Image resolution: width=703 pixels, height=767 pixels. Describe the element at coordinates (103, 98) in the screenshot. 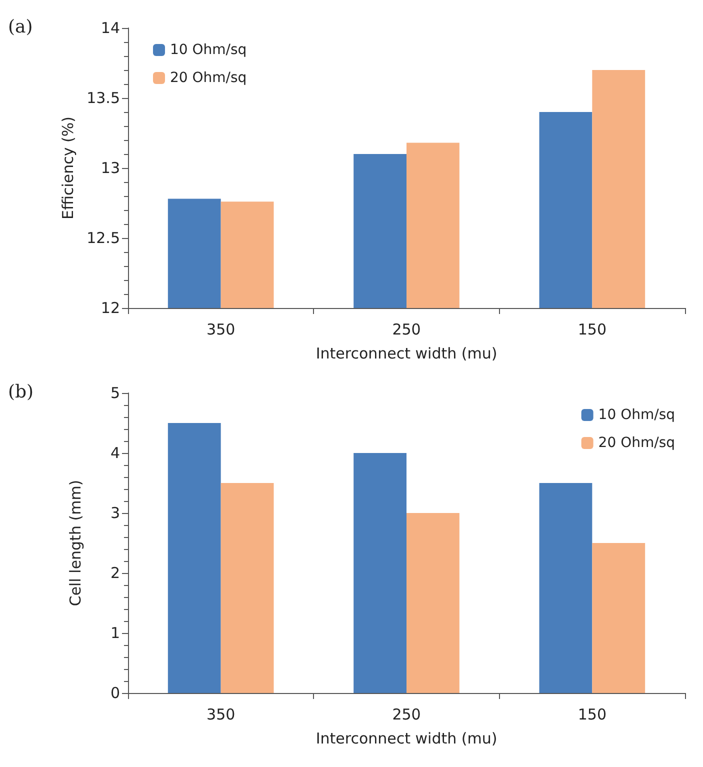

I see `y-tick-label: 13.5` at that location.